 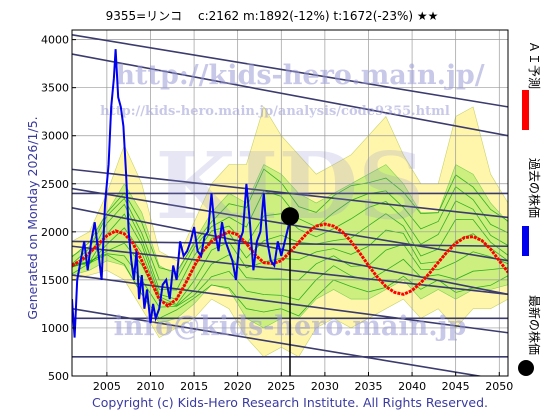 What do you see at coordinates (290, 216) in the screenshot?
I see `latest-marker` at bounding box center [290, 216].